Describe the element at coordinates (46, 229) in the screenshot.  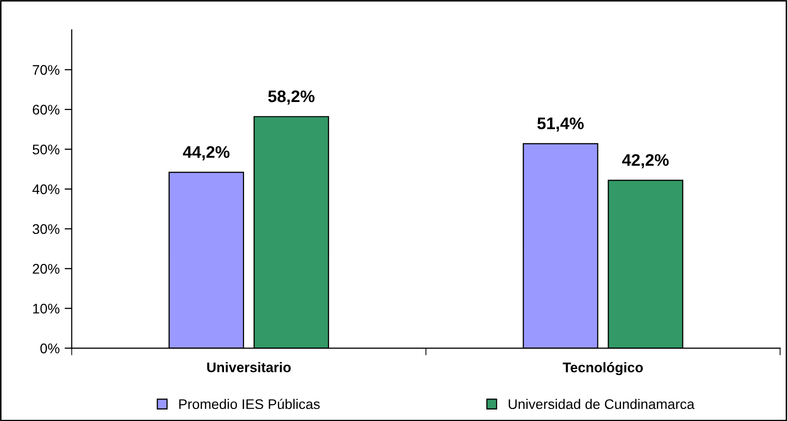
I see `y-tick-label: 30%` at that location.